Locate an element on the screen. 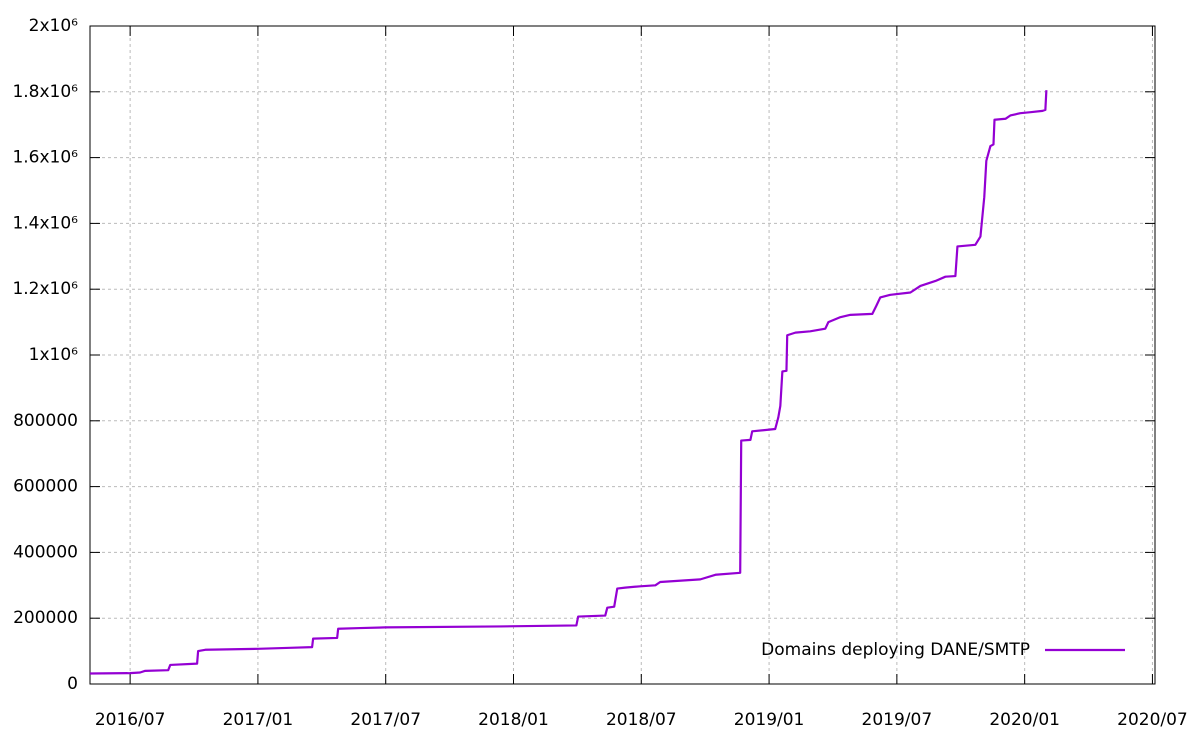 The width and height of the screenshot is (1200, 735). y-tick-label: 600000 is located at coordinates (45, 487).